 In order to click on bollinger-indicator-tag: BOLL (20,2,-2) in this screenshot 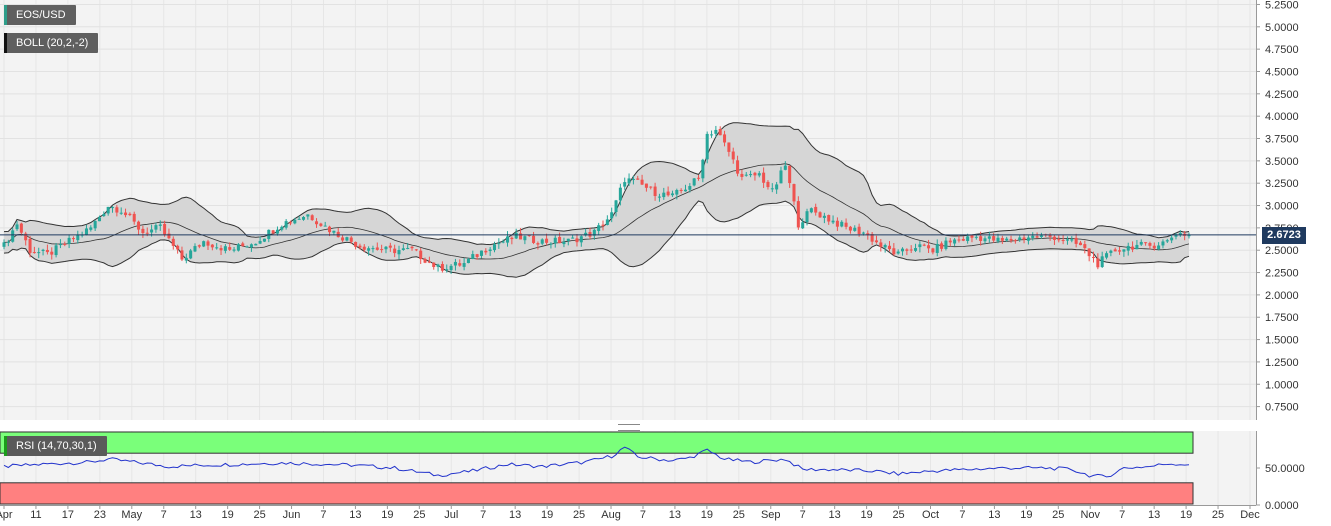, I will do `click(51, 43)`.